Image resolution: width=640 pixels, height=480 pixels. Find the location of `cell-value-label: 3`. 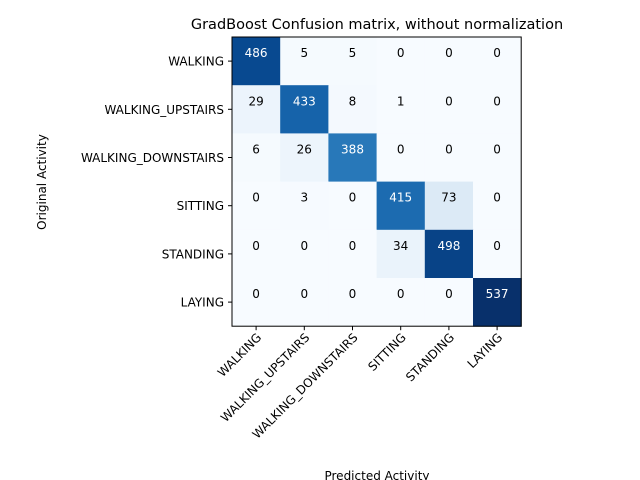

cell-value-label: 3 is located at coordinates (304, 198).